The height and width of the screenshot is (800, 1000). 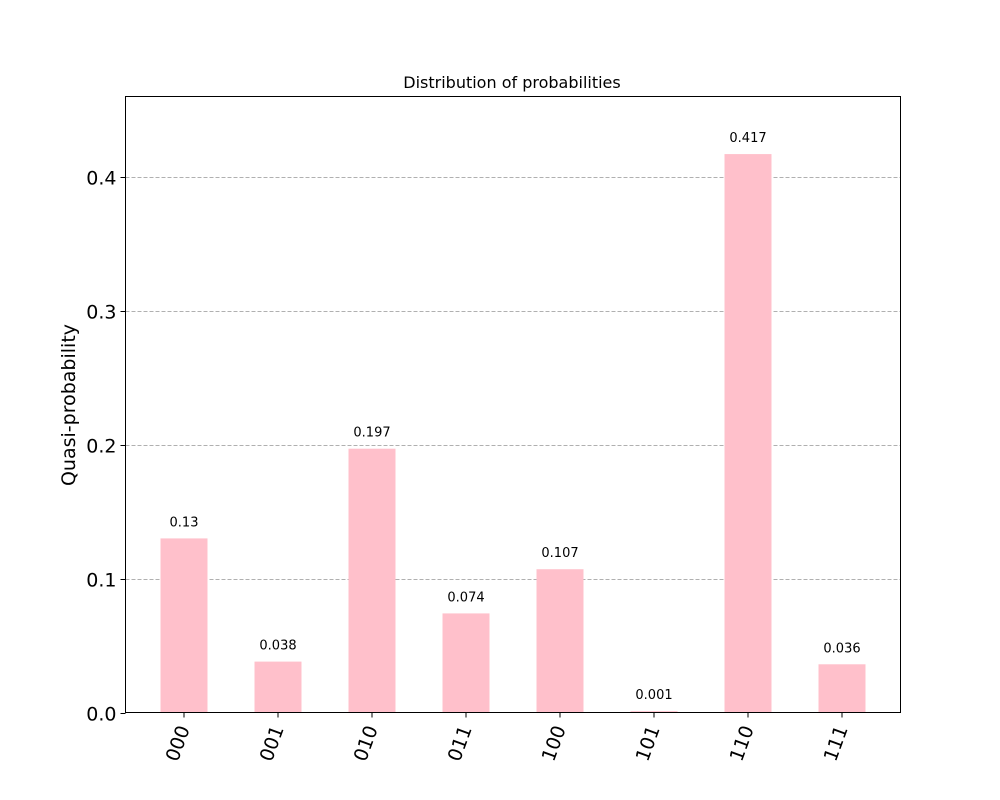 What do you see at coordinates (178, 744) in the screenshot?
I see `x-tick-label: 000` at bounding box center [178, 744].